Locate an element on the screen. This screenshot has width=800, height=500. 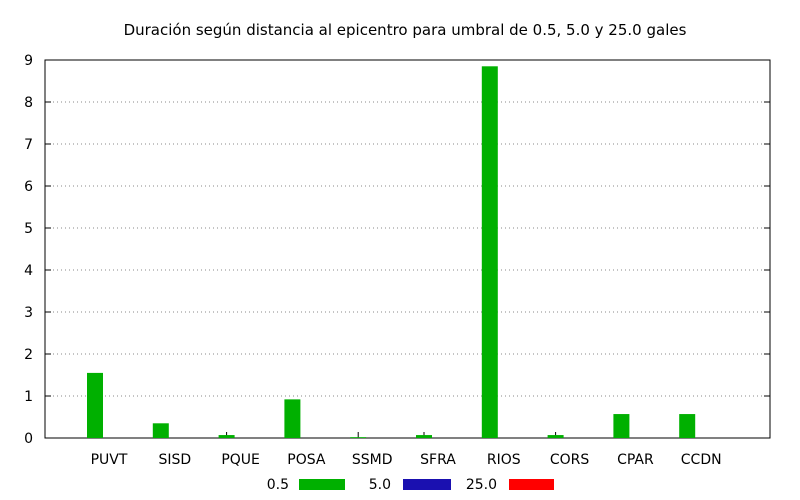
x-tick-label-cpar: CPAR is located at coordinates (635, 460).